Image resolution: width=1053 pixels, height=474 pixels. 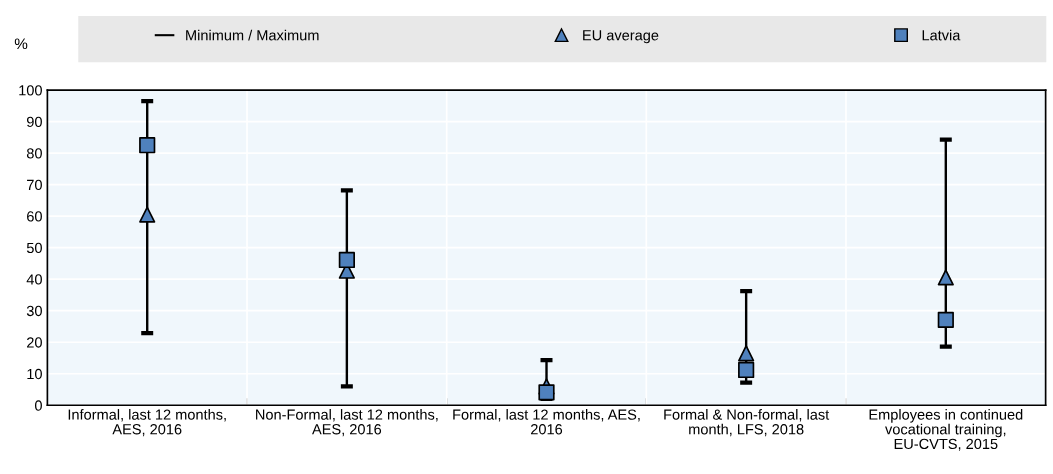 I want to click on x-tick-label: Formal & Non-formal, last month, LFS, 2018, so click(x=747, y=423).